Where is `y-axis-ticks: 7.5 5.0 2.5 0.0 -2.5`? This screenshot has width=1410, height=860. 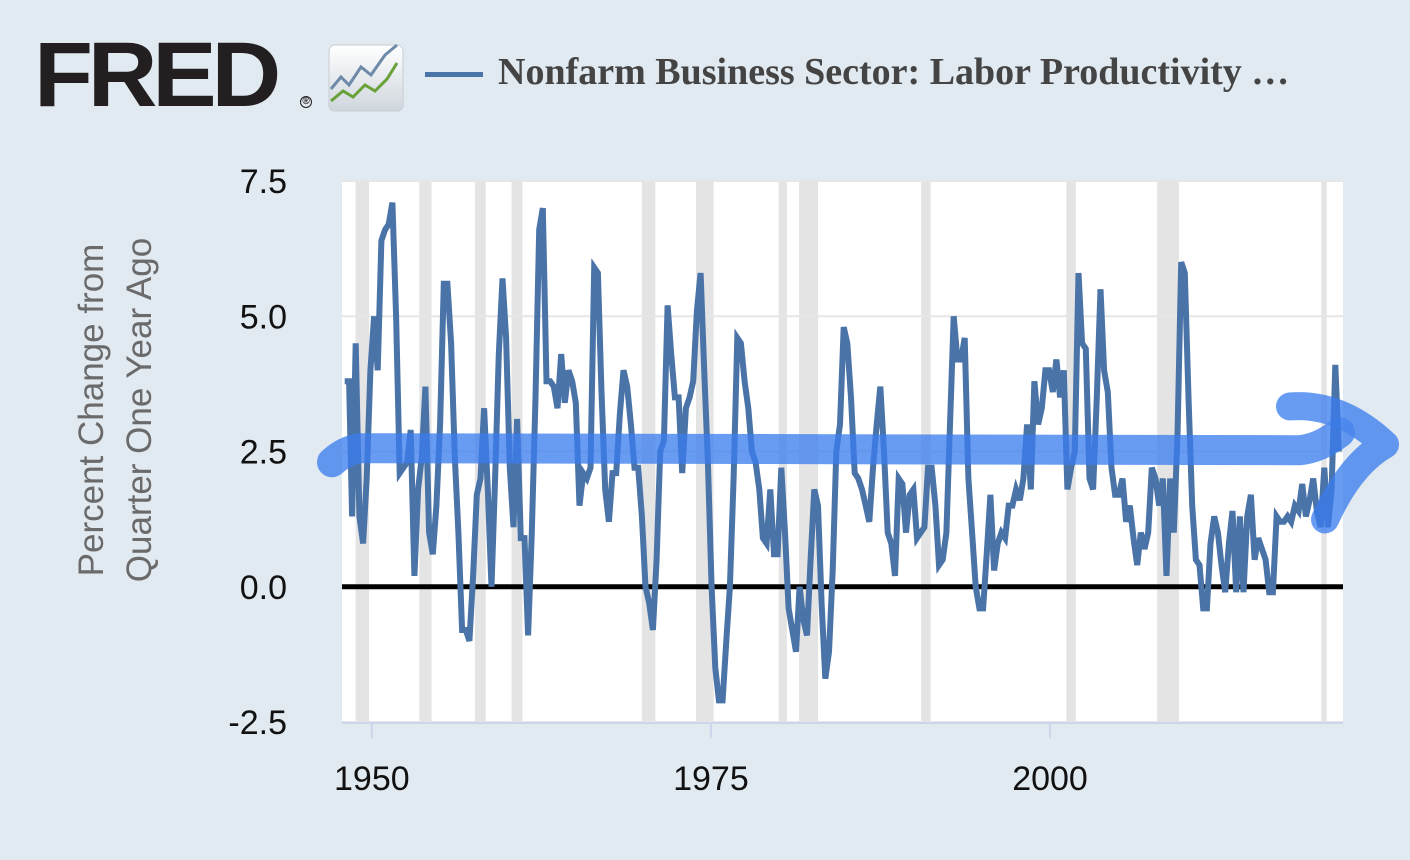 y-axis-ticks: 7.5 5.0 2.5 0.0 -2.5 is located at coordinates (257, 452).